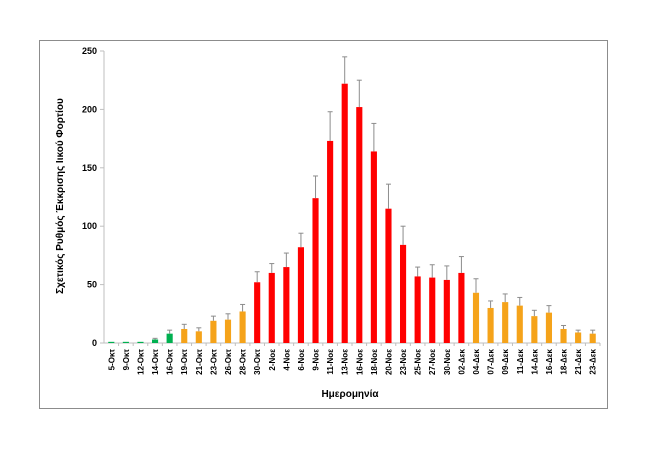 This screenshot has height=459, width=650. What do you see at coordinates (491, 361) in the screenshot?
I see `x-tick-label: 07-Δεκ` at bounding box center [491, 361].